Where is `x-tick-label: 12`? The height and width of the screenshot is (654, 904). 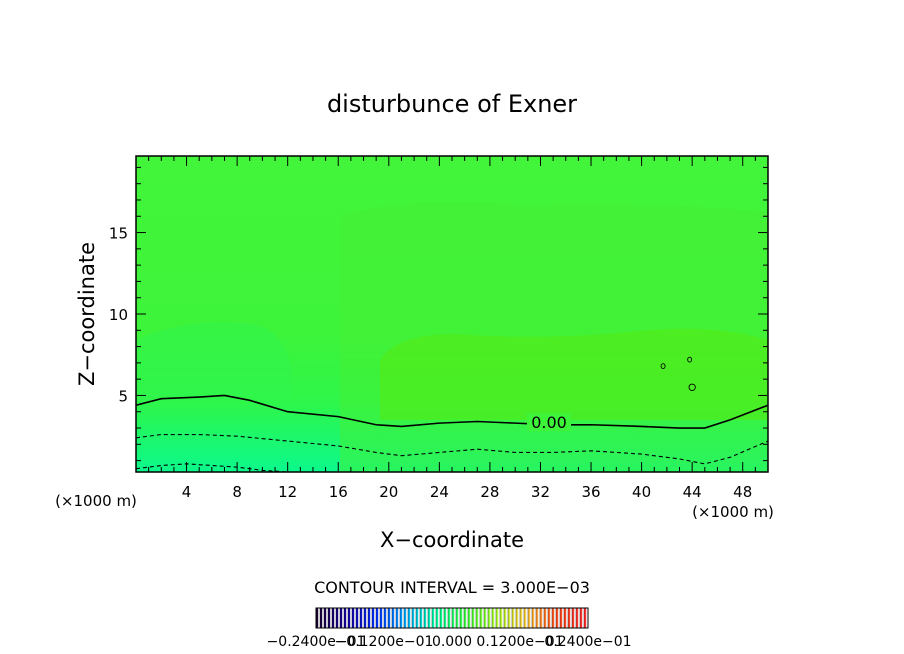 x-tick-label: 12 is located at coordinates (287, 492).